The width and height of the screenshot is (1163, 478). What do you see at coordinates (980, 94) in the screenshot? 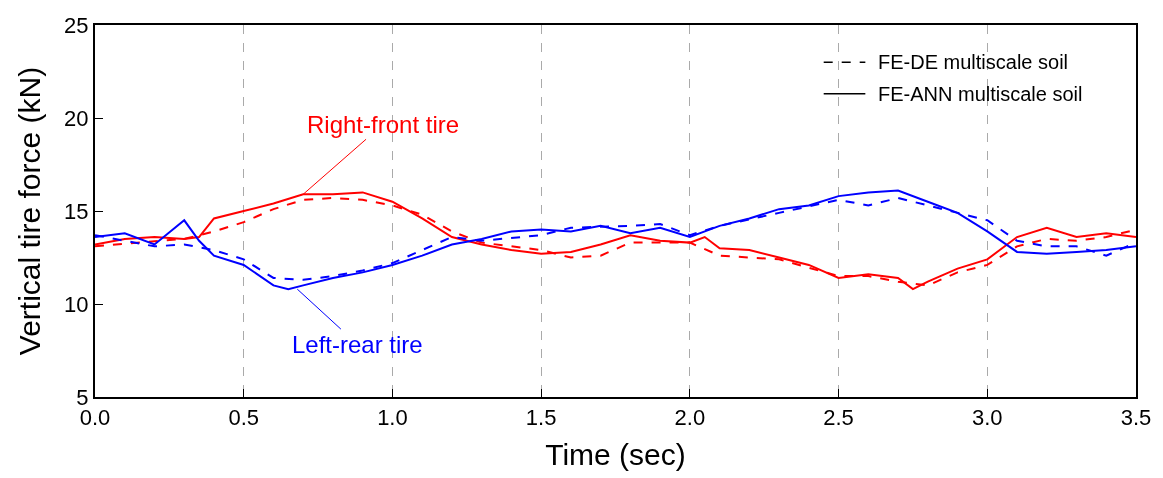
I see `legend-label: FE-ANN multiscale soil` at bounding box center [980, 94].